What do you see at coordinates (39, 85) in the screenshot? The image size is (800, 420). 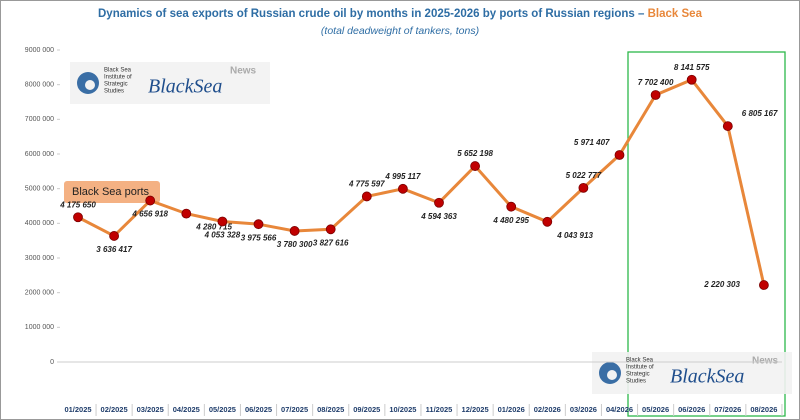 I see `y-tick-label: 8000 000` at bounding box center [39, 85].